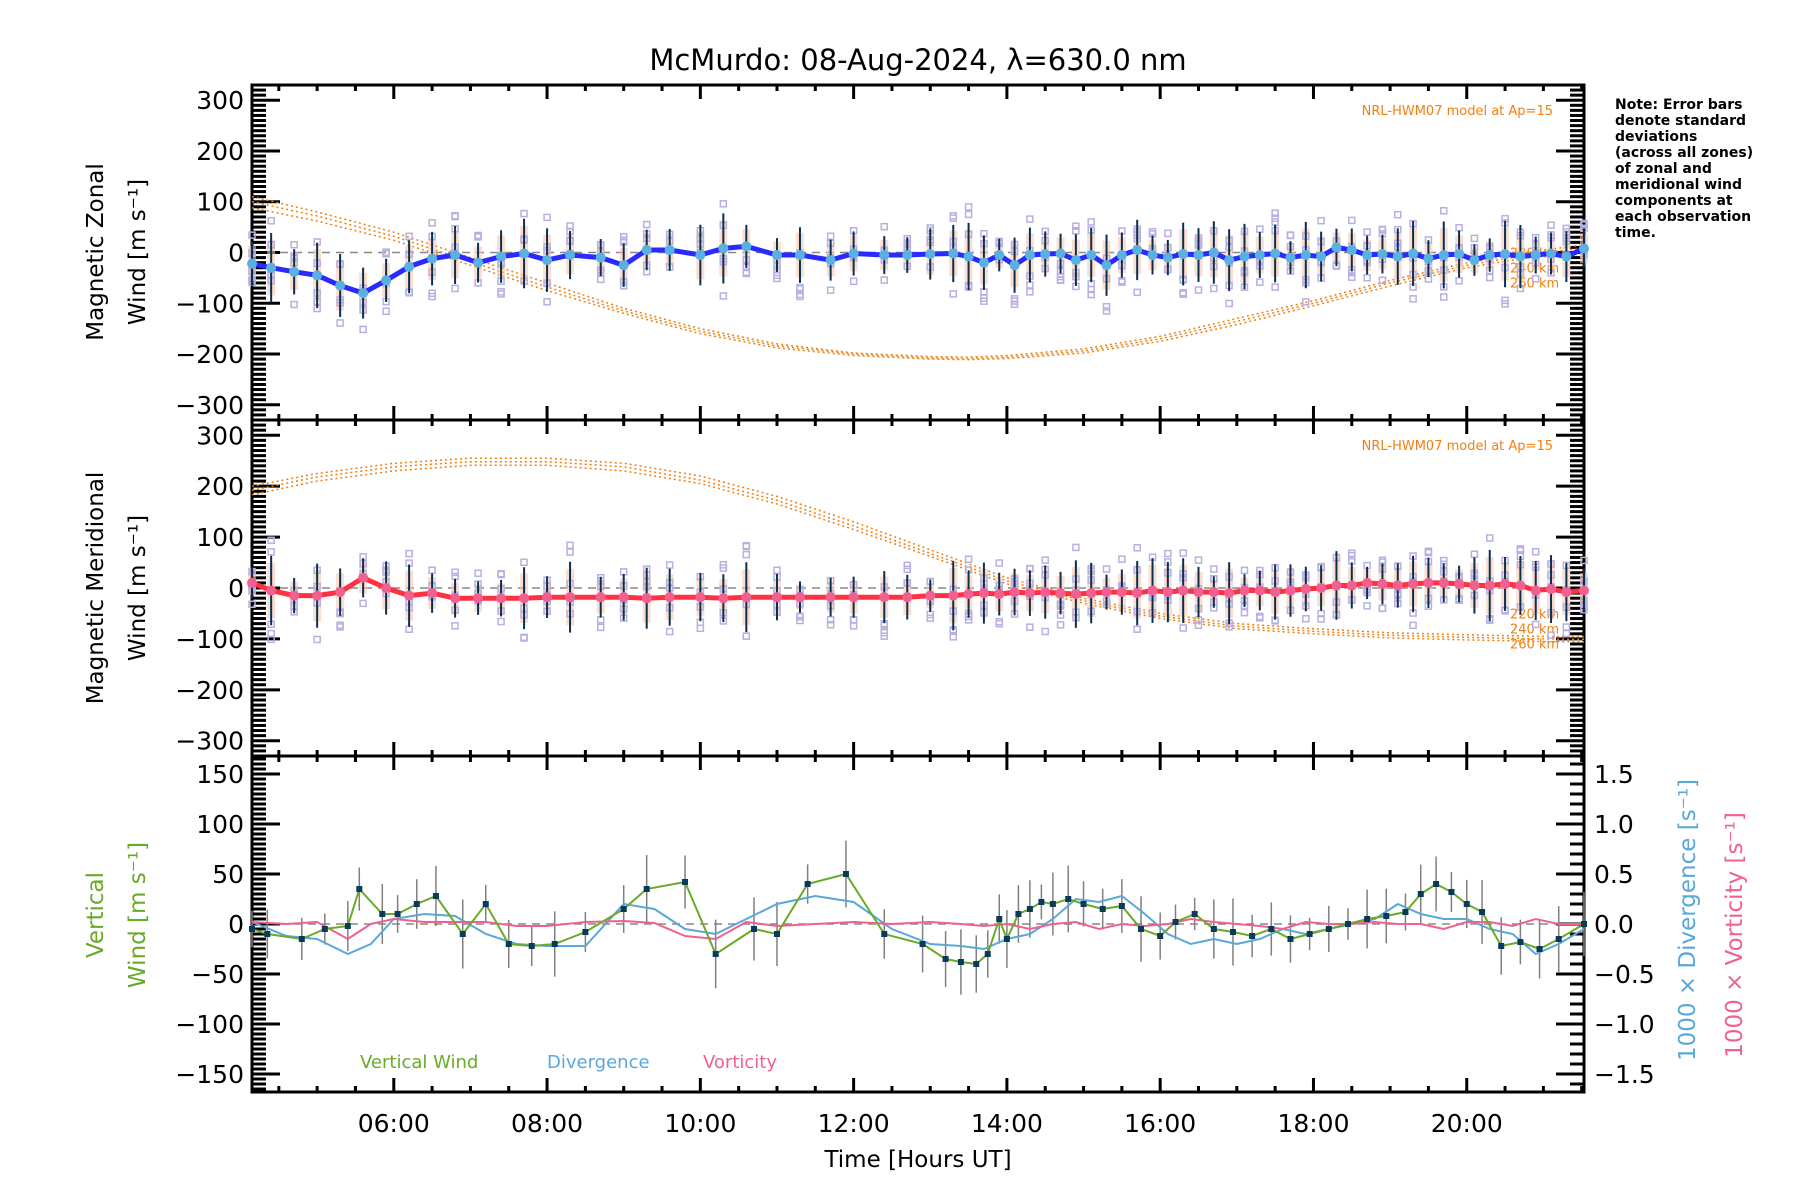  What do you see at coordinates (1624, 1074) in the screenshot?
I see `y2-tick-label: −1.5` at bounding box center [1624, 1074].